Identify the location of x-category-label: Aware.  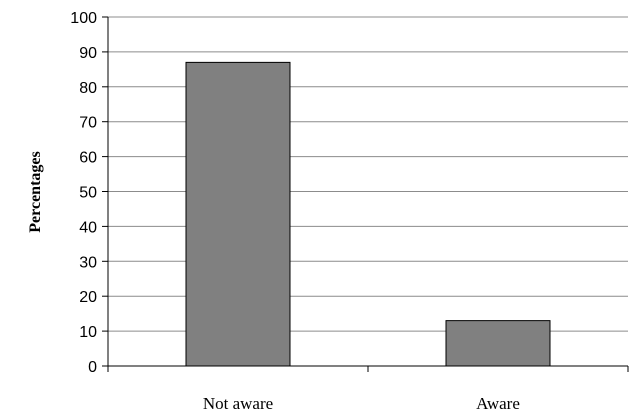
(498, 403).